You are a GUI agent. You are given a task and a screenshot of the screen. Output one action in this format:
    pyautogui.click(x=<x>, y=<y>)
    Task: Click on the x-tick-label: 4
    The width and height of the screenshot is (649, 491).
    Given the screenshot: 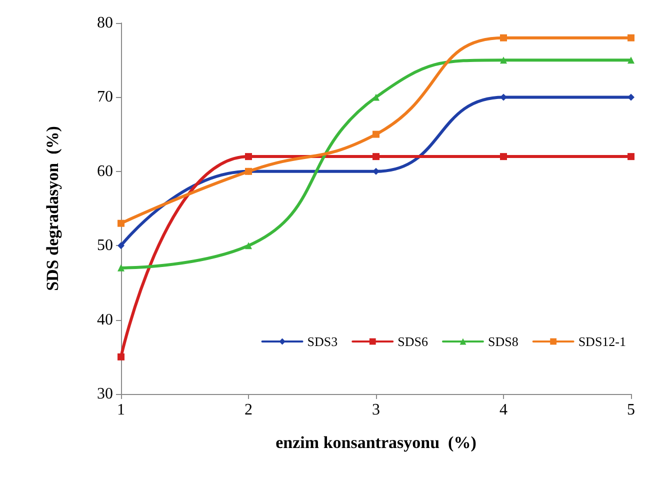 What is the action you would take?
    pyautogui.click(x=504, y=410)
    